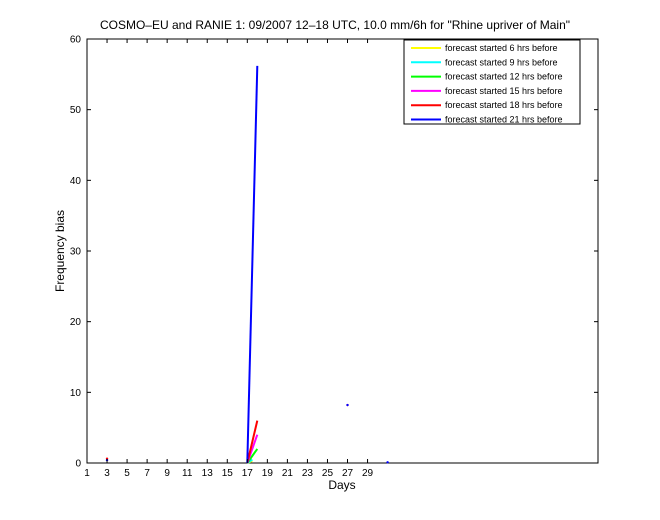 This screenshot has height=520, width=660. Describe the element at coordinates (76, 322) in the screenshot. I see `y-tick-label: 20` at that location.